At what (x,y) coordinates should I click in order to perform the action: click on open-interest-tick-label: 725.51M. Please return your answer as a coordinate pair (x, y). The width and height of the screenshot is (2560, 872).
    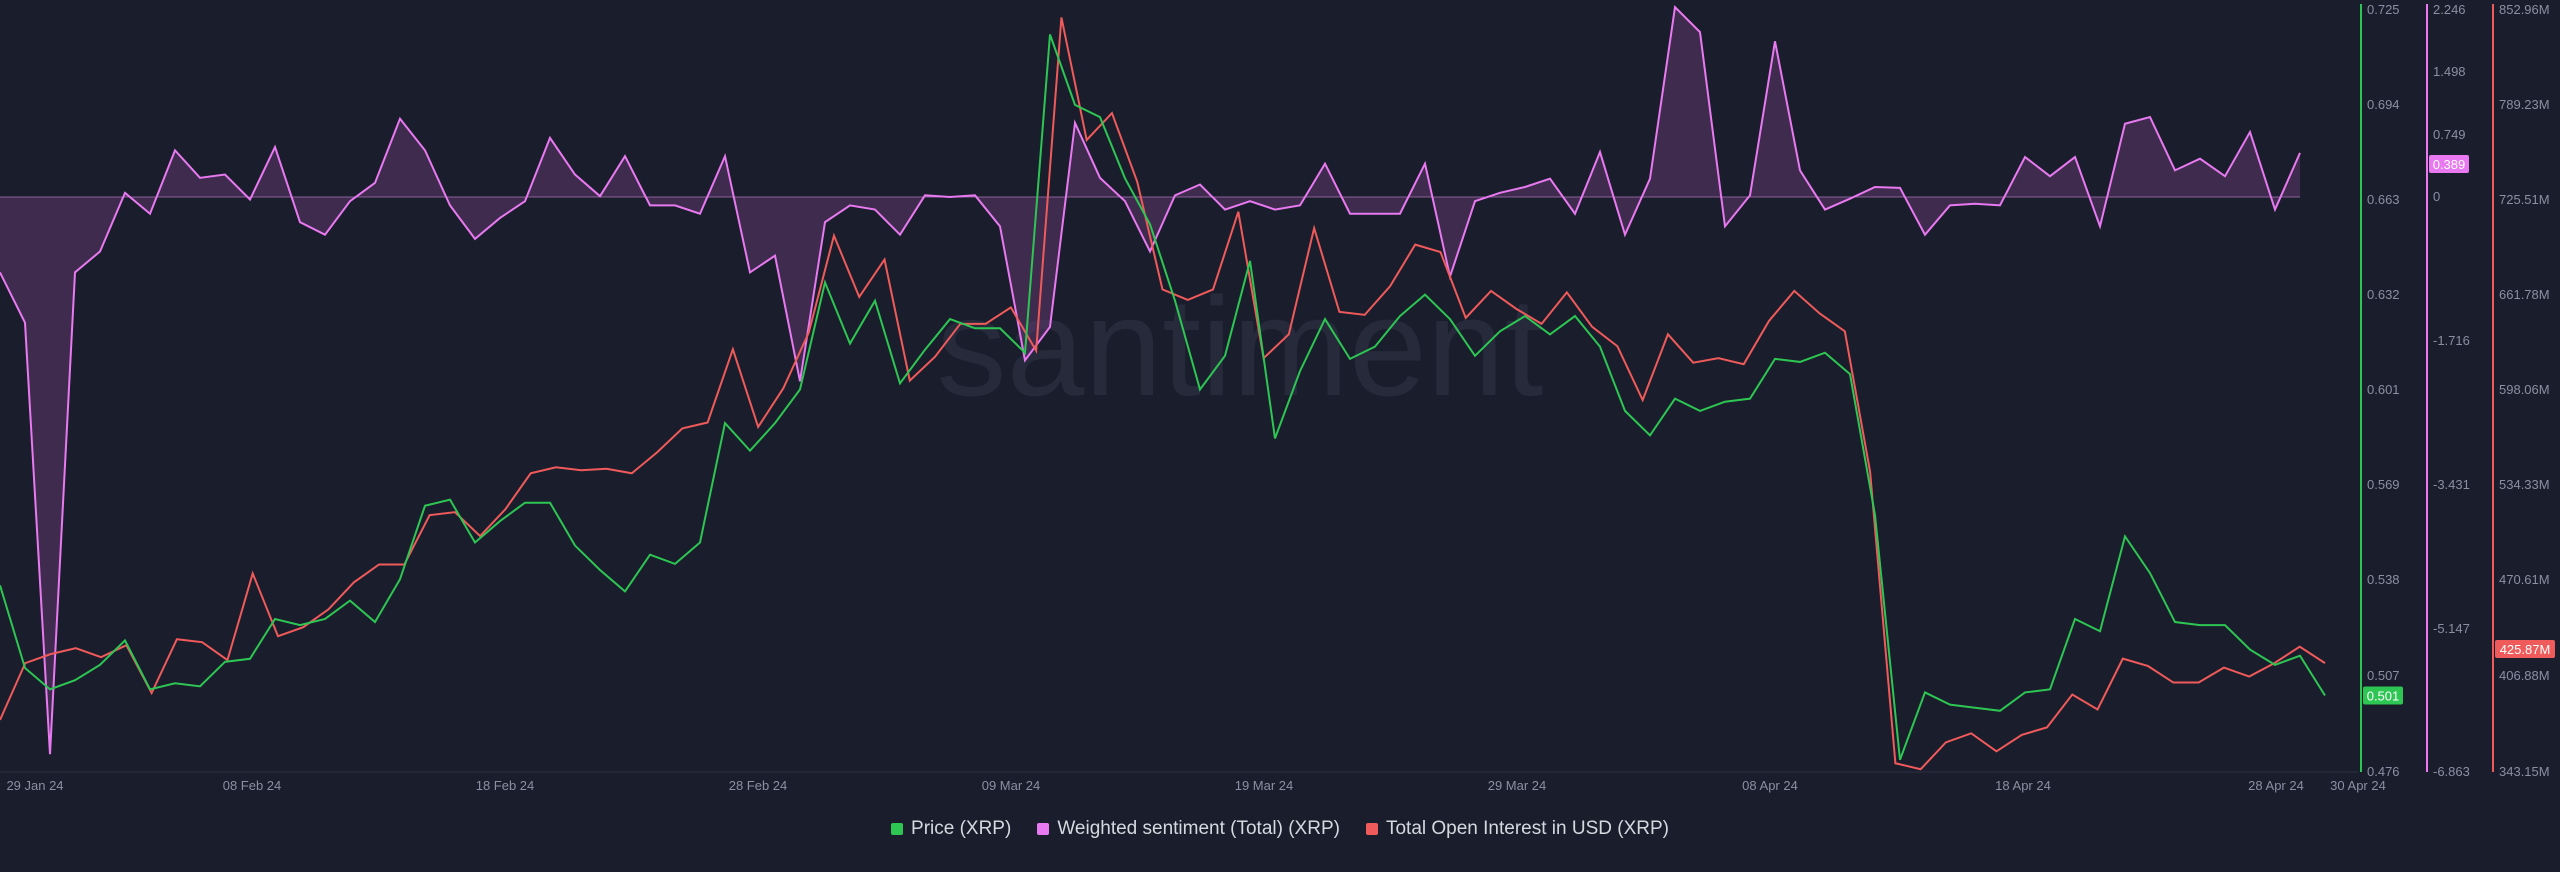
    Looking at the image, I should click on (2524, 199).